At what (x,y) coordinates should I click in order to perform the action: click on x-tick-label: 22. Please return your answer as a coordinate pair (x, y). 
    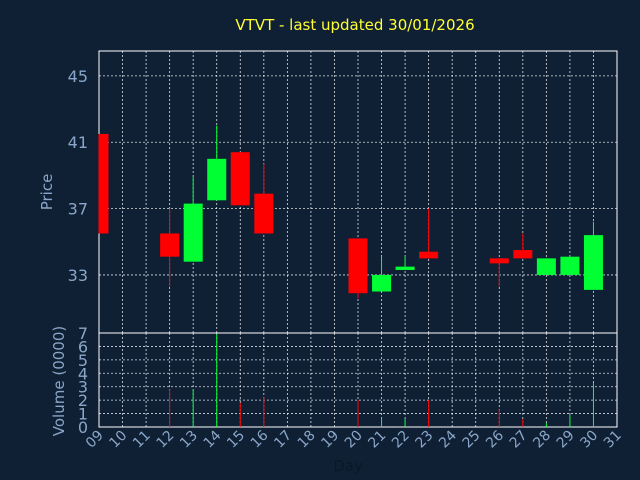
    Looking at the image, I should click on (401, 440).